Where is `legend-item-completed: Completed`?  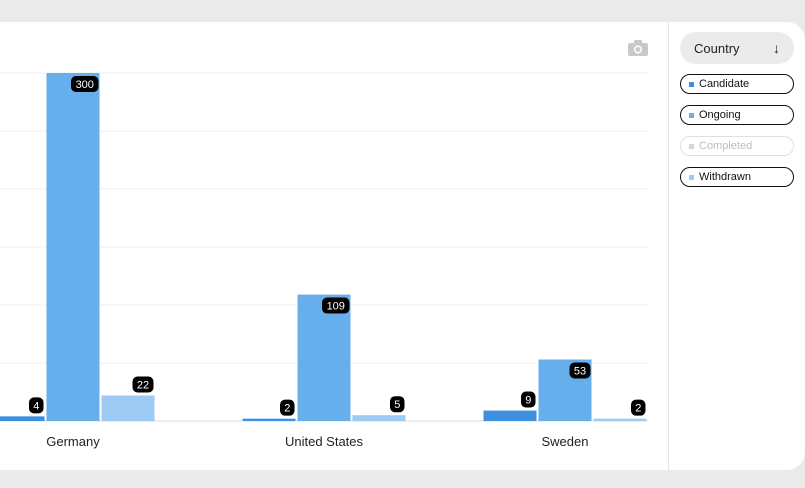 legend-item-completed: Completed is located at coordinates (737, 146).